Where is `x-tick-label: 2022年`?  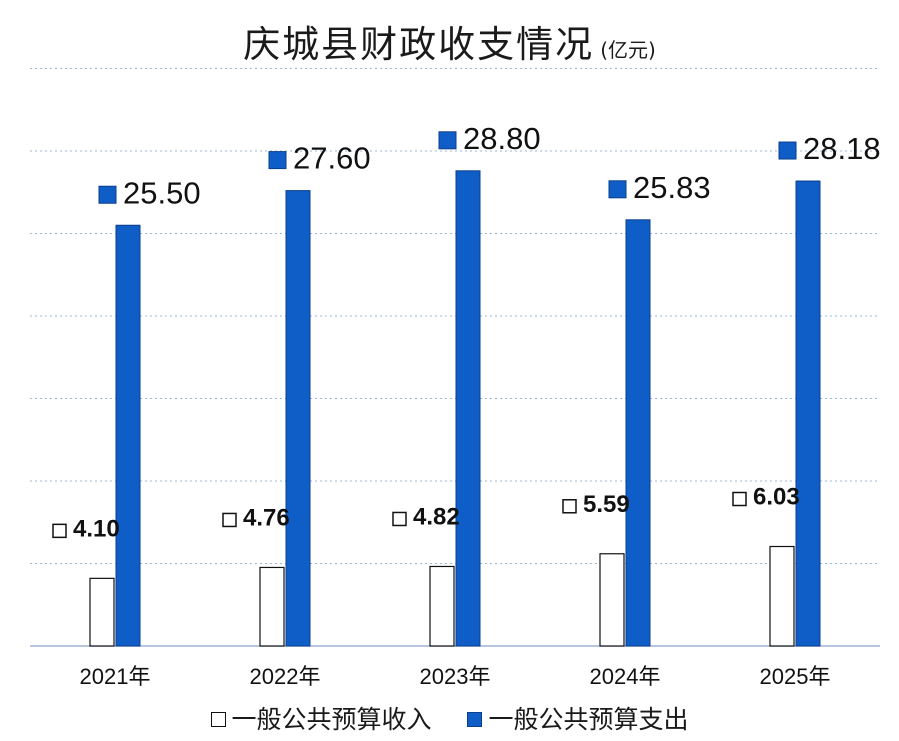 x-tick-label: 2022年 is located at coordinates (285, 676).